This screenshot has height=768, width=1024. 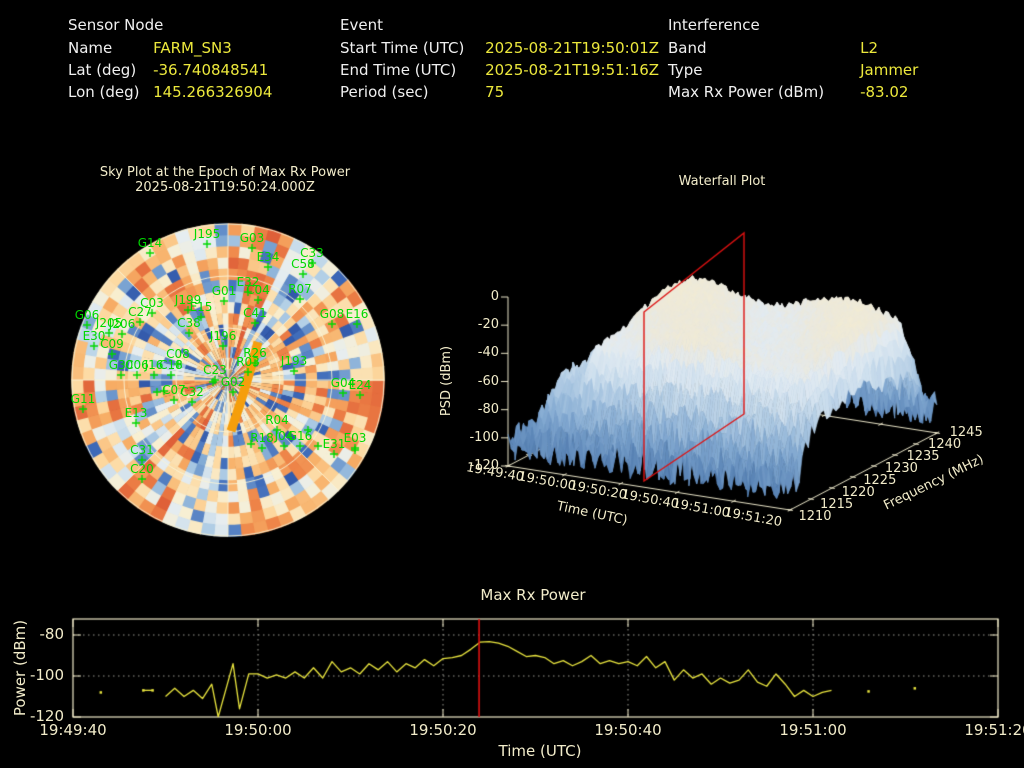 What do you see at coordinates (355, 438) in the screenshot?
I see `satellite-label-E03: E03` at bounding box center [355, 438].